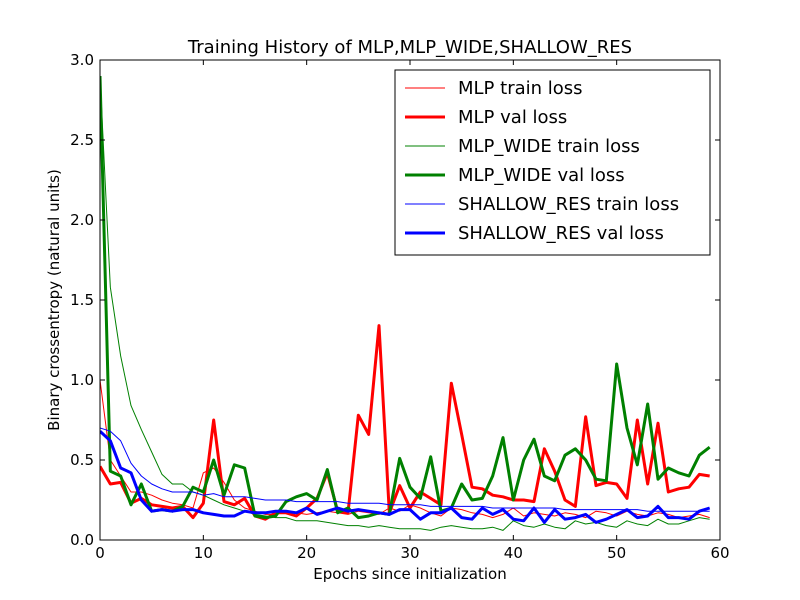 Image resolution: width=800 pixels, height=600 pixels. I want to click on x-tick-label: 10, so click(203, 553).